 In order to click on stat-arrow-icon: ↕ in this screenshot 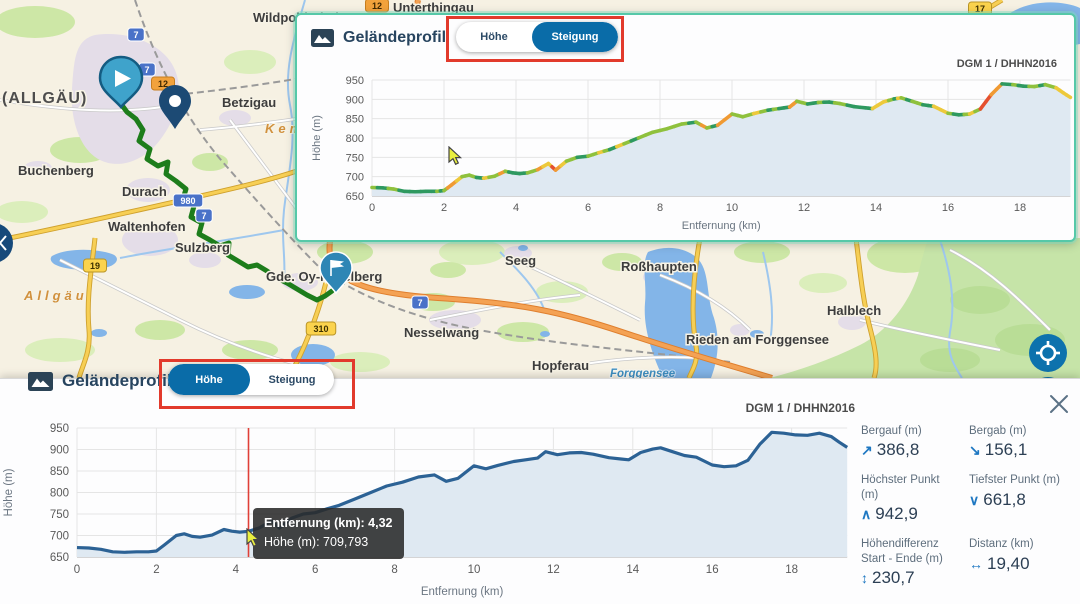, I will do `click(864, 577)`.